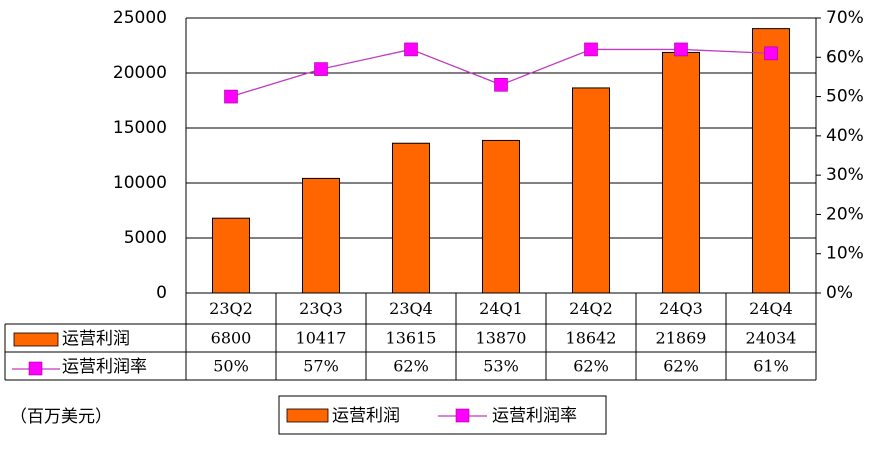 The image size is (884, 453). Describe the element at coordinates (462, 415) in the screenshot. I see `legend-marker` at that location.